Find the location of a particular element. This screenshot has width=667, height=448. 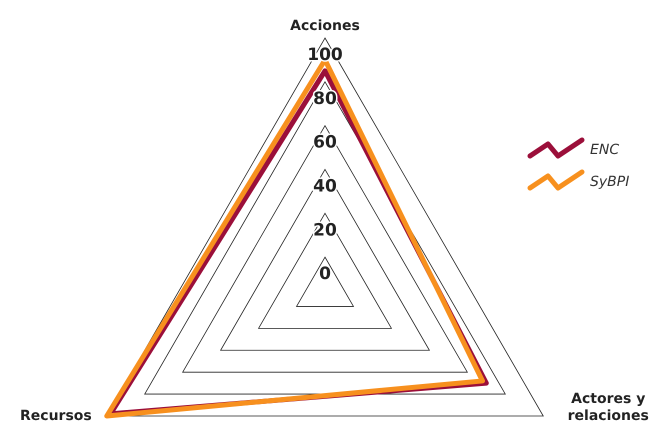

spoke-label: Recursos is located at coordinates (56, 416).